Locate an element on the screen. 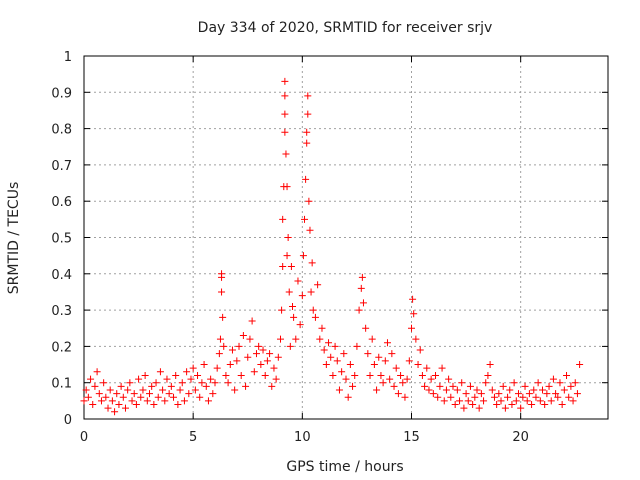 The height and width of the screenshot is (480, 640). y-tick-label: 1 is located at coordinates (68, 57).